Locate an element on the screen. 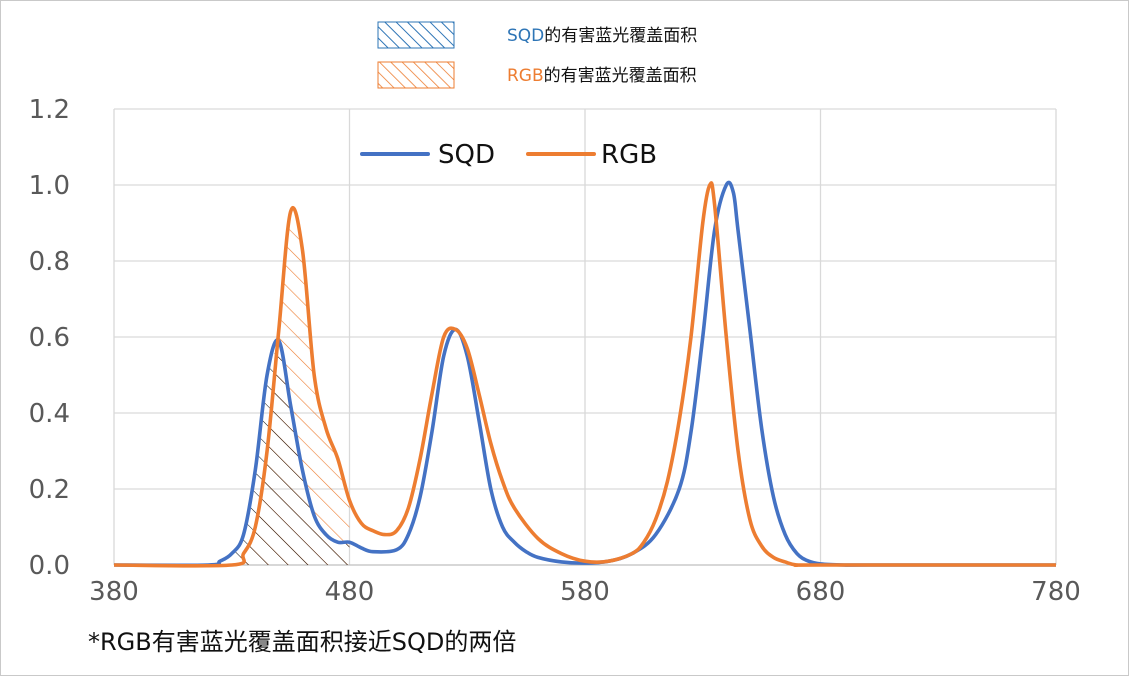 The height and width of the screenshot is (678, 1131). y-tick-label: 0.0 is located at coordinates (49, 566).